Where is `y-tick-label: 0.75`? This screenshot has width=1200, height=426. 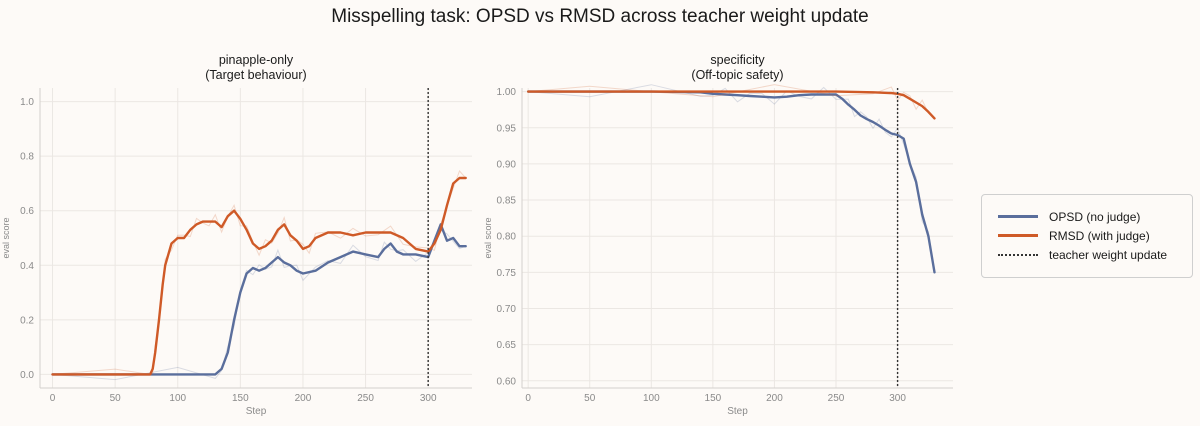 y-tick-label: 0.75 is located at coordinates (507, 273).